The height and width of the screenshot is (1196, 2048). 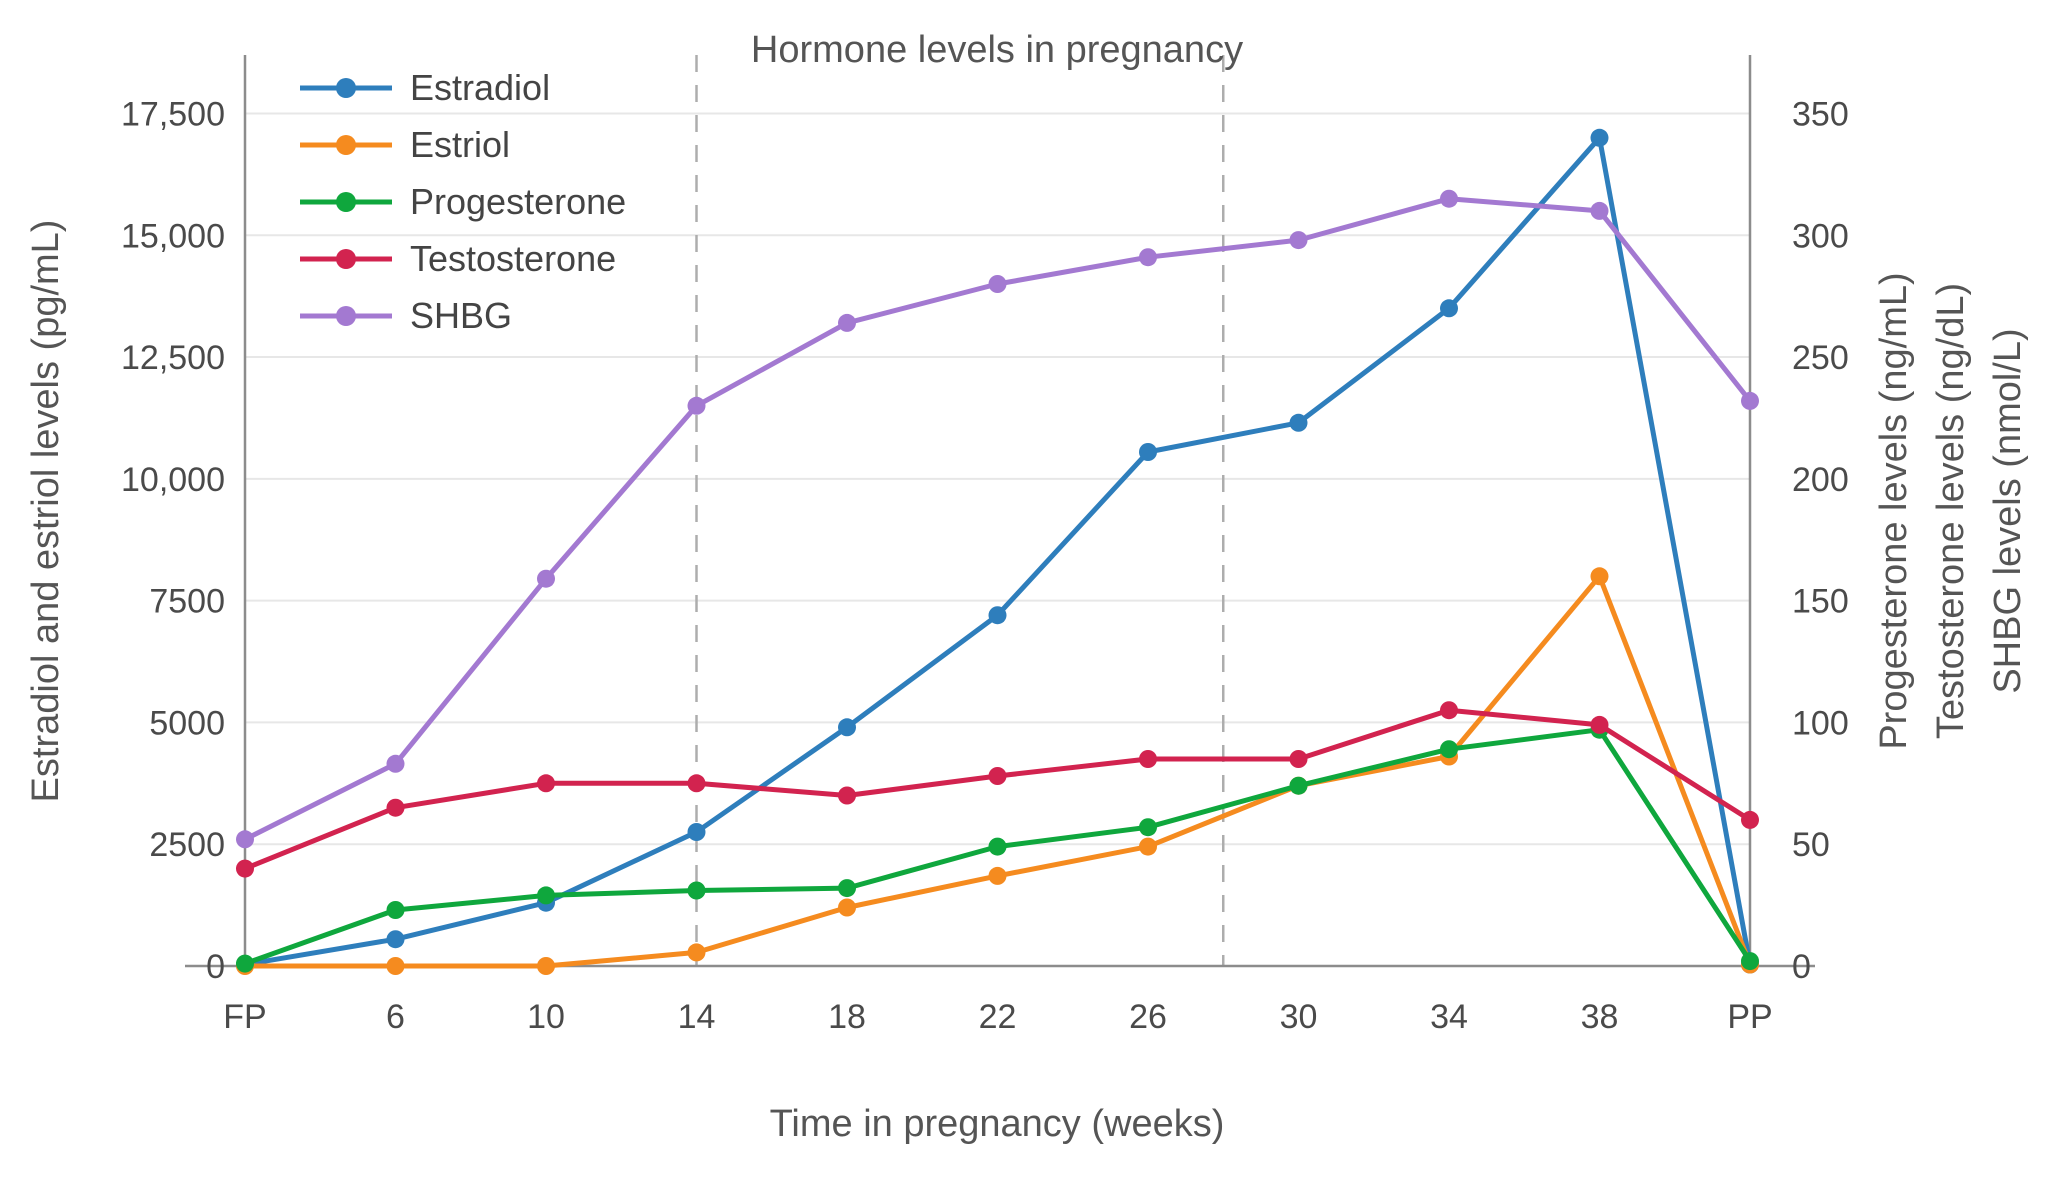 I want to click on legend-marker-estradiol, so click(x=346, y=88).